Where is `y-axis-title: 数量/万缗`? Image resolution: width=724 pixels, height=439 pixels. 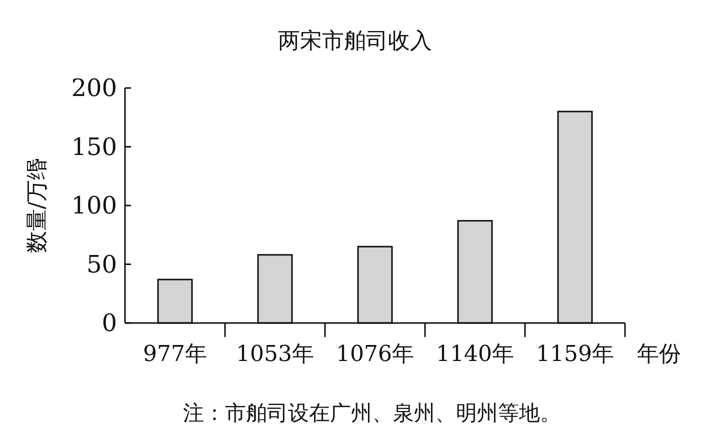 y-axis-title: 数量/万缗 is located at coordinates (37, 206).